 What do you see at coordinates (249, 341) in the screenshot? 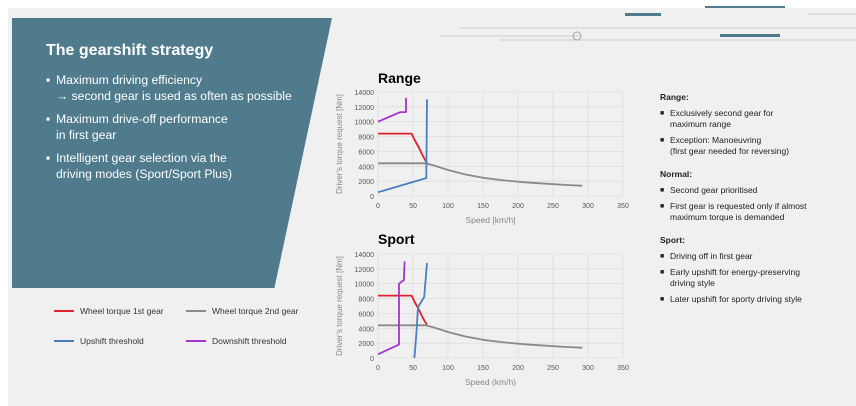
I see `legend-label: Downshift threshold` at bounding box center [249, 341].